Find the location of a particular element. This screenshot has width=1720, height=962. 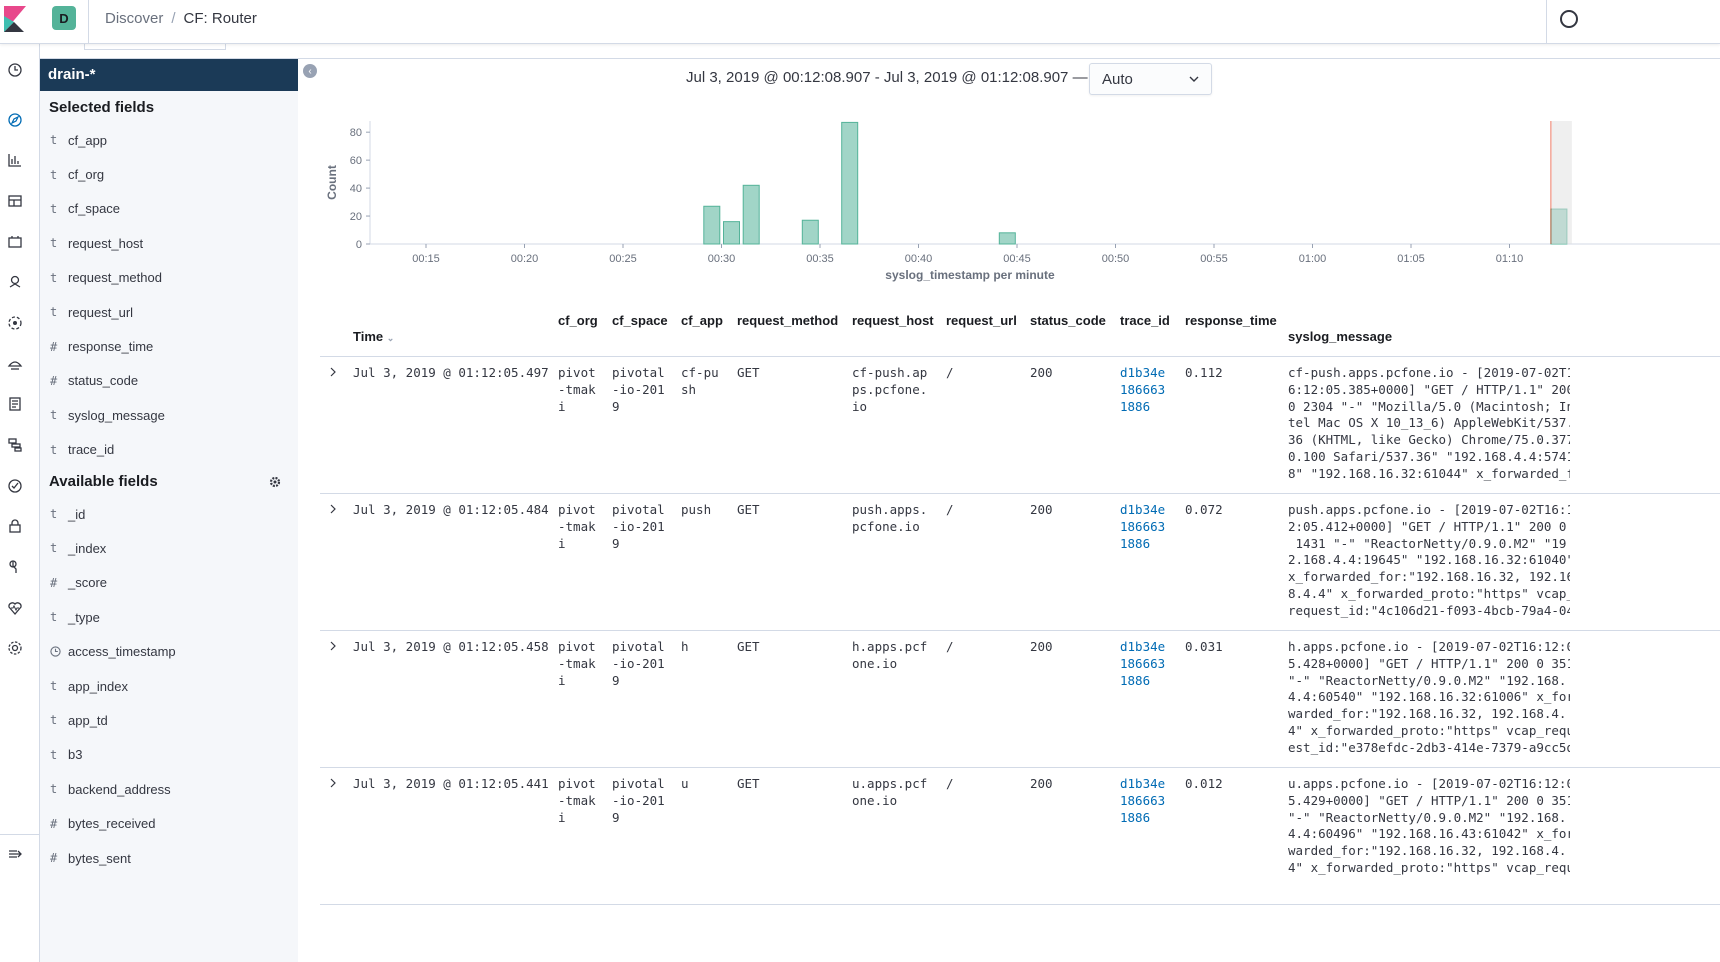

field-trace-id: t trace_id is located at coordinates (169, 450).